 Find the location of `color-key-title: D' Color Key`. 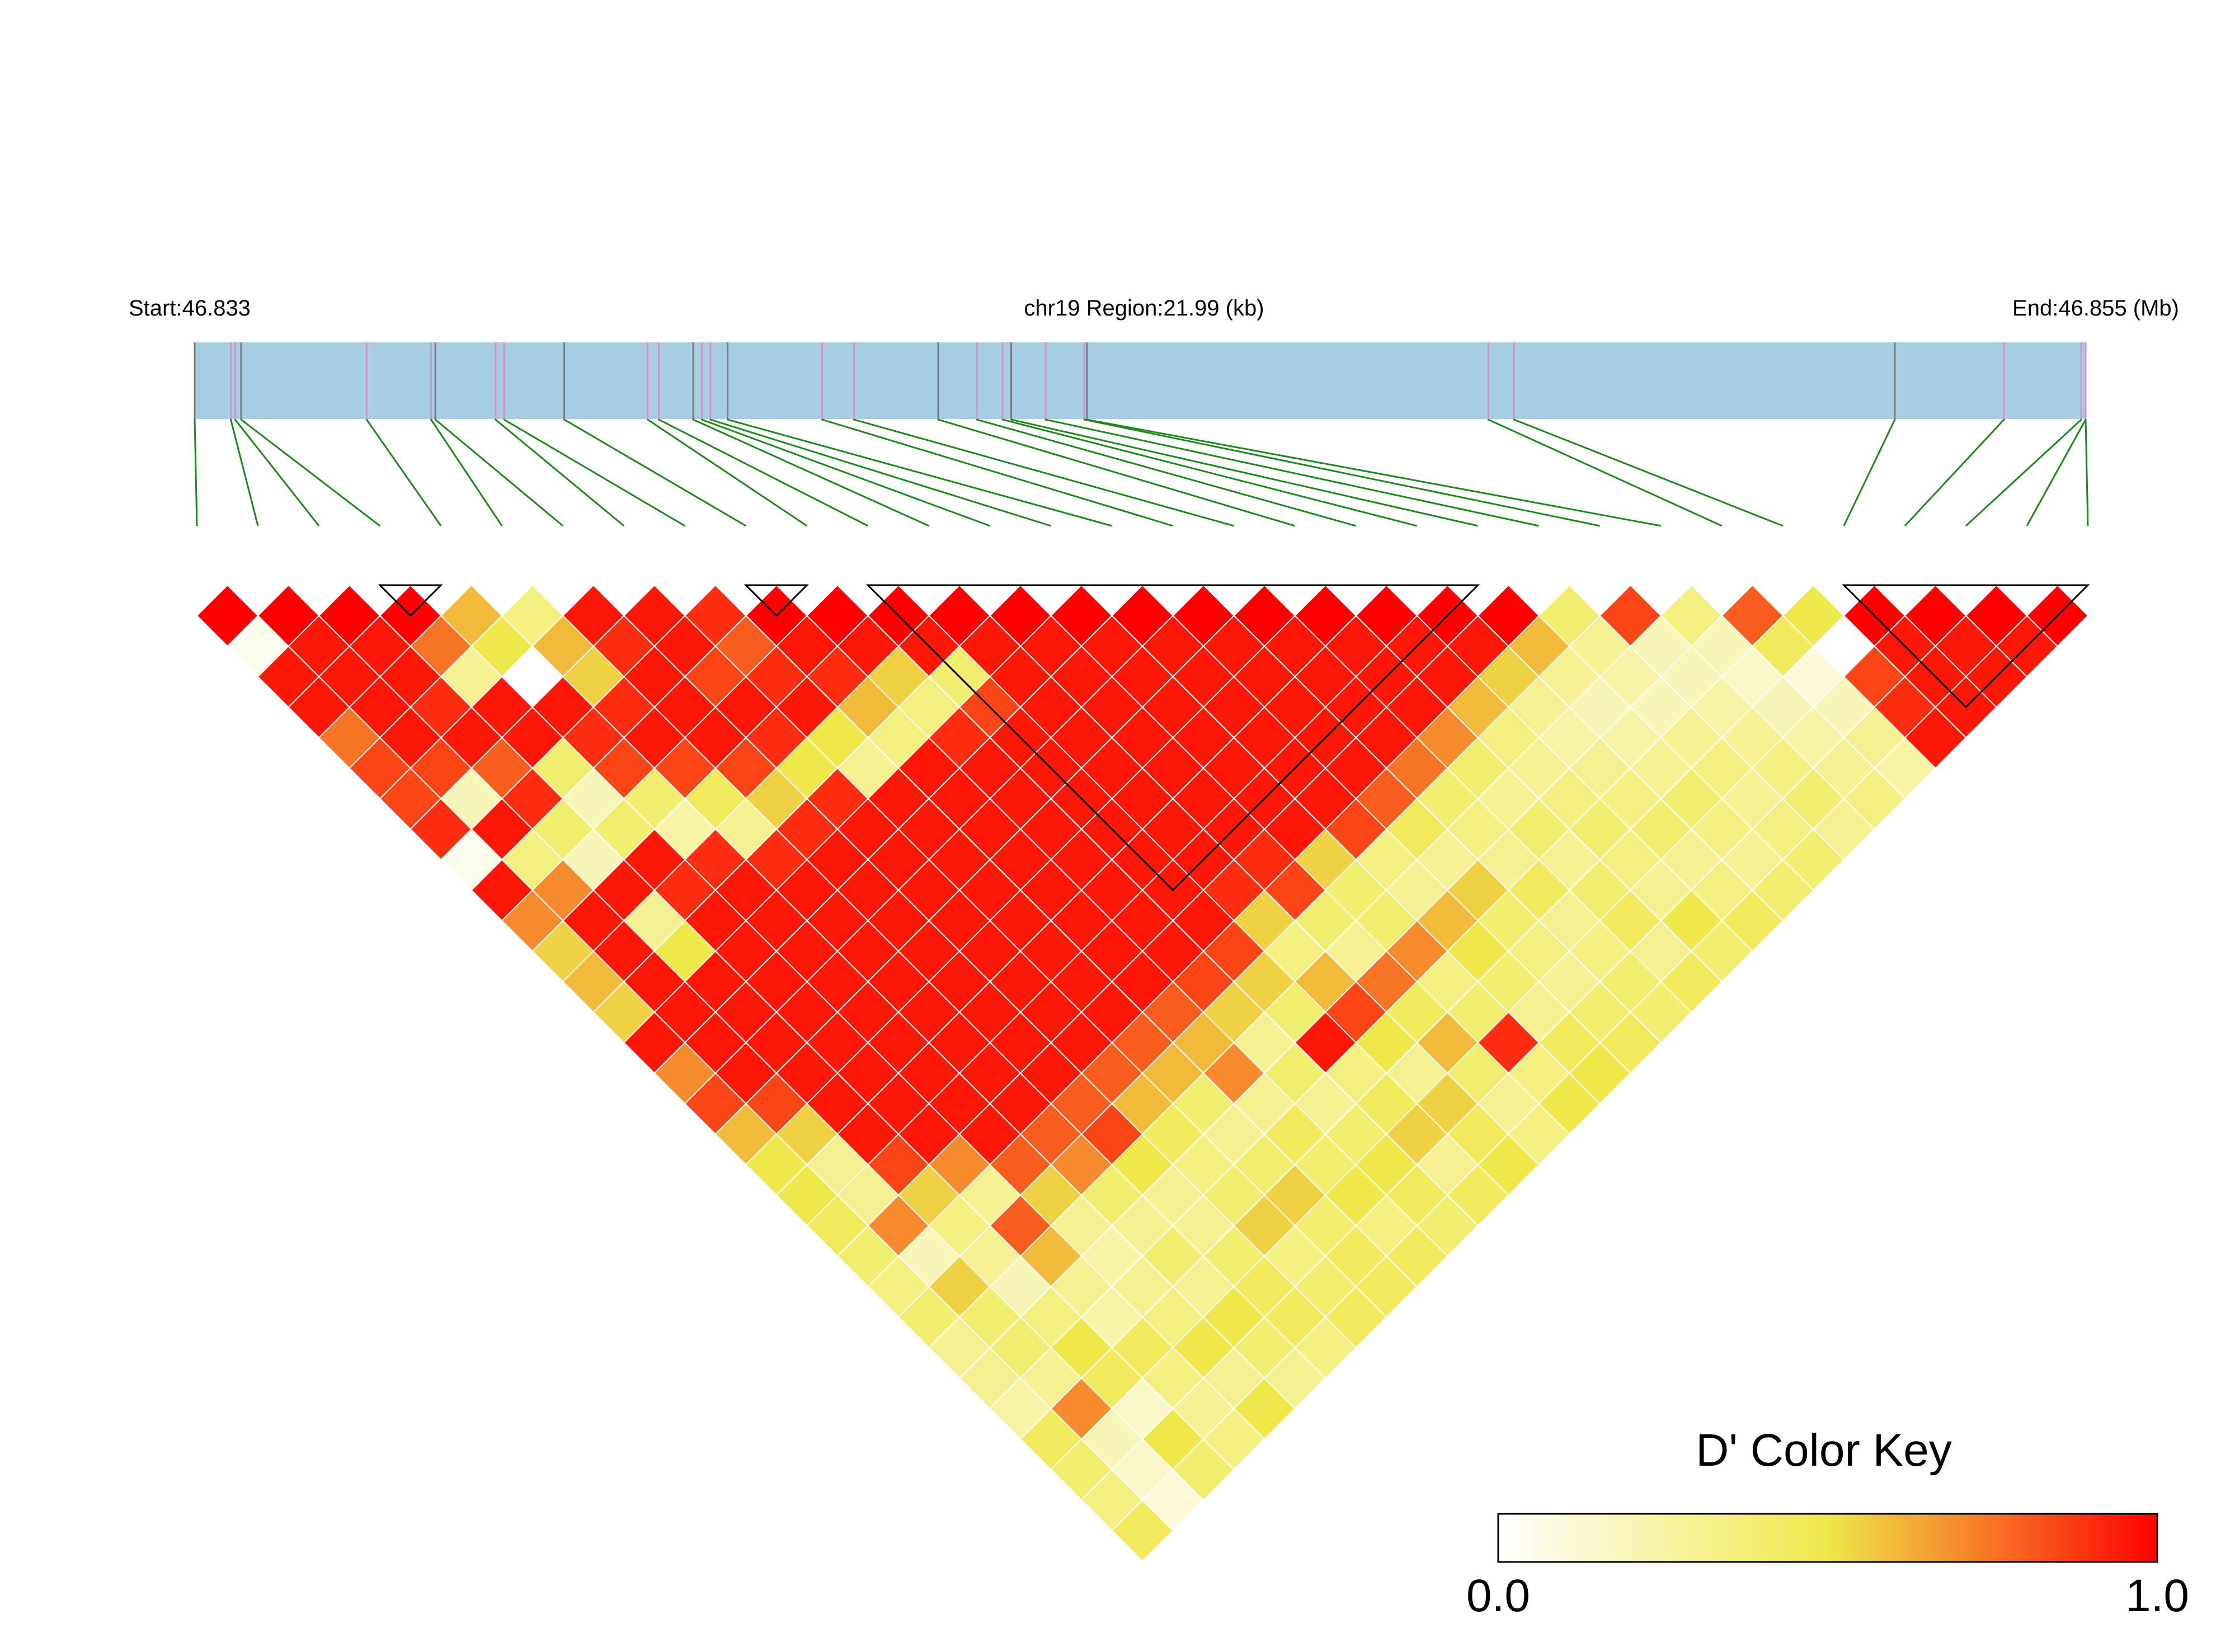

color-key-title: D' Color Key is located at coordinates (1824, 1451).